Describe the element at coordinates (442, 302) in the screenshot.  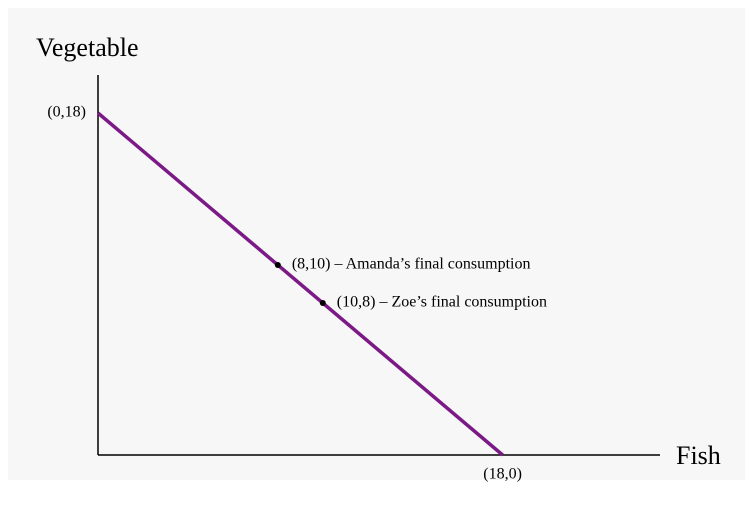
I see `annotation-label: (10,8) – Zoe’s final consumption` at that location.